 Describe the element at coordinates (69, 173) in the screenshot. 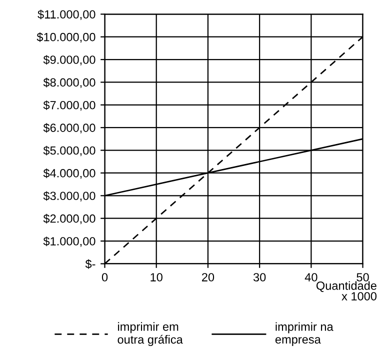

I see `y-tick-label: $4.000,00` at that location.